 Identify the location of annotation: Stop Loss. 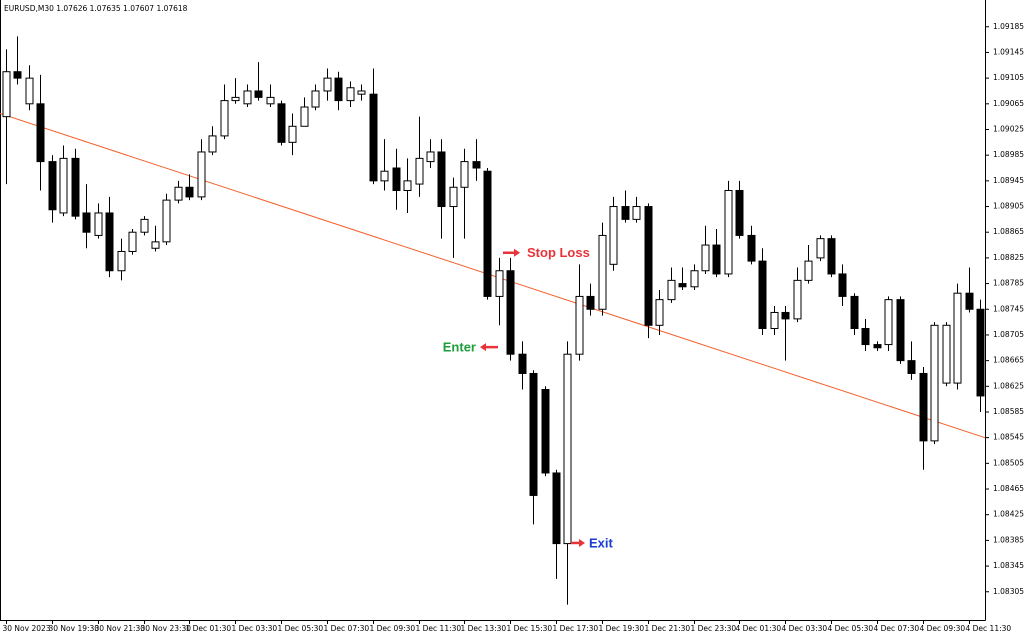
(547, 252).